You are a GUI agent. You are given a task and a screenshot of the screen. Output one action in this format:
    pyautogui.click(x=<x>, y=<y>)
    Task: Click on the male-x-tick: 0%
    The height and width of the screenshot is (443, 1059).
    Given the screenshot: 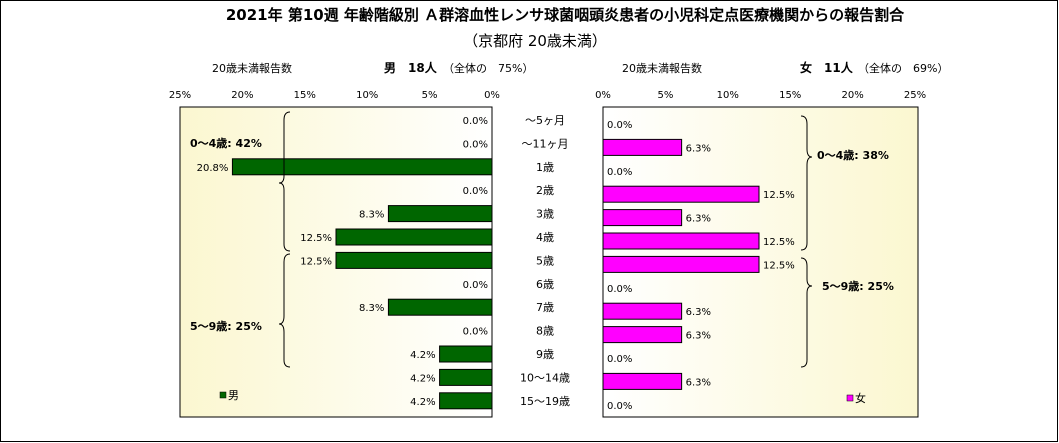 What is the action you would take?
    pyautogui.click(x=492, y=95)
    